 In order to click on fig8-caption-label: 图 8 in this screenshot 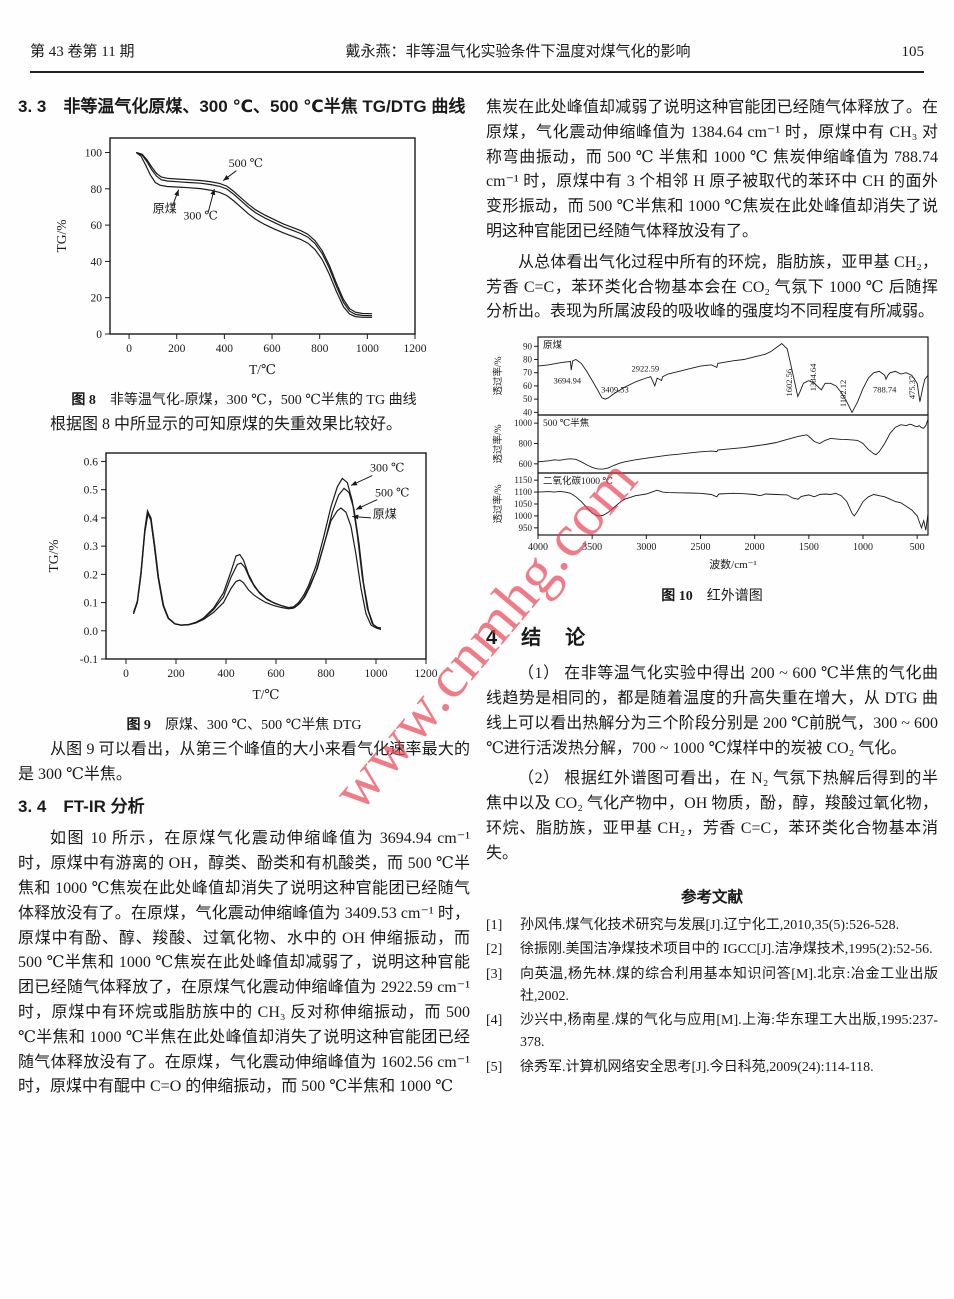, I will do `click(90, 400)`.